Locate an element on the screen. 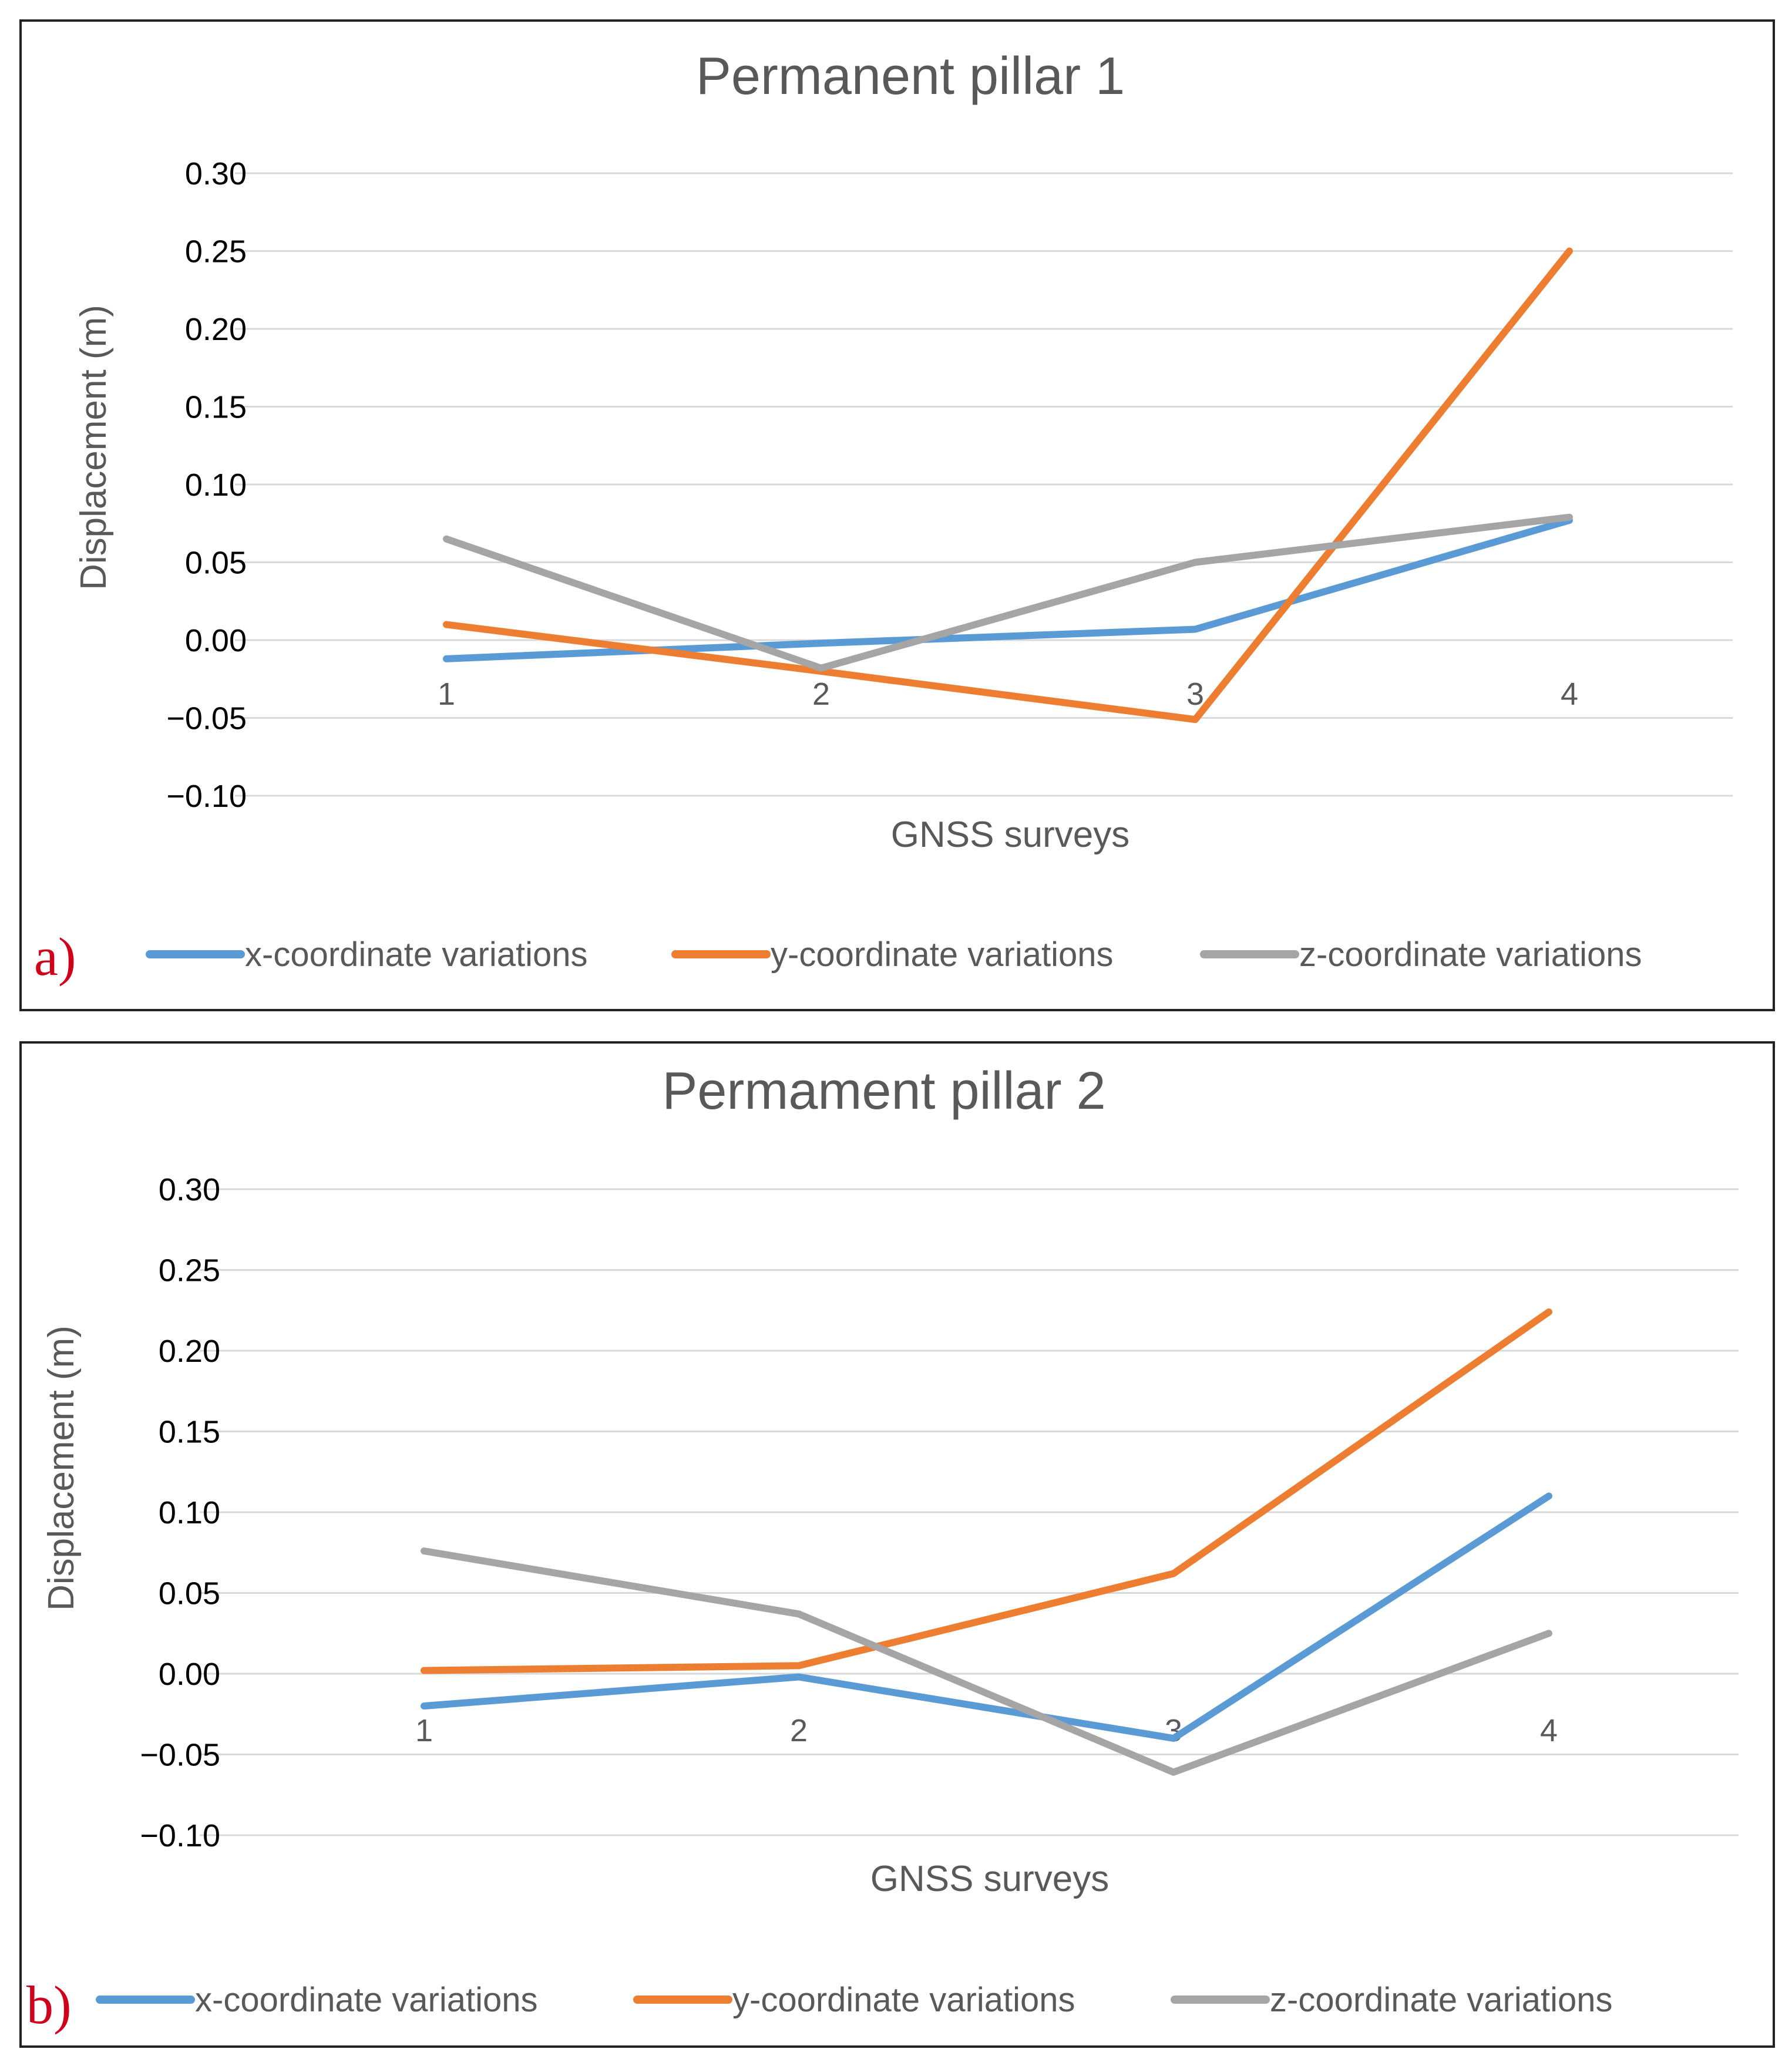 The width and height of the screenshot is (1792, 2066). panel-label: b) is located at coordinates (49, 2005).